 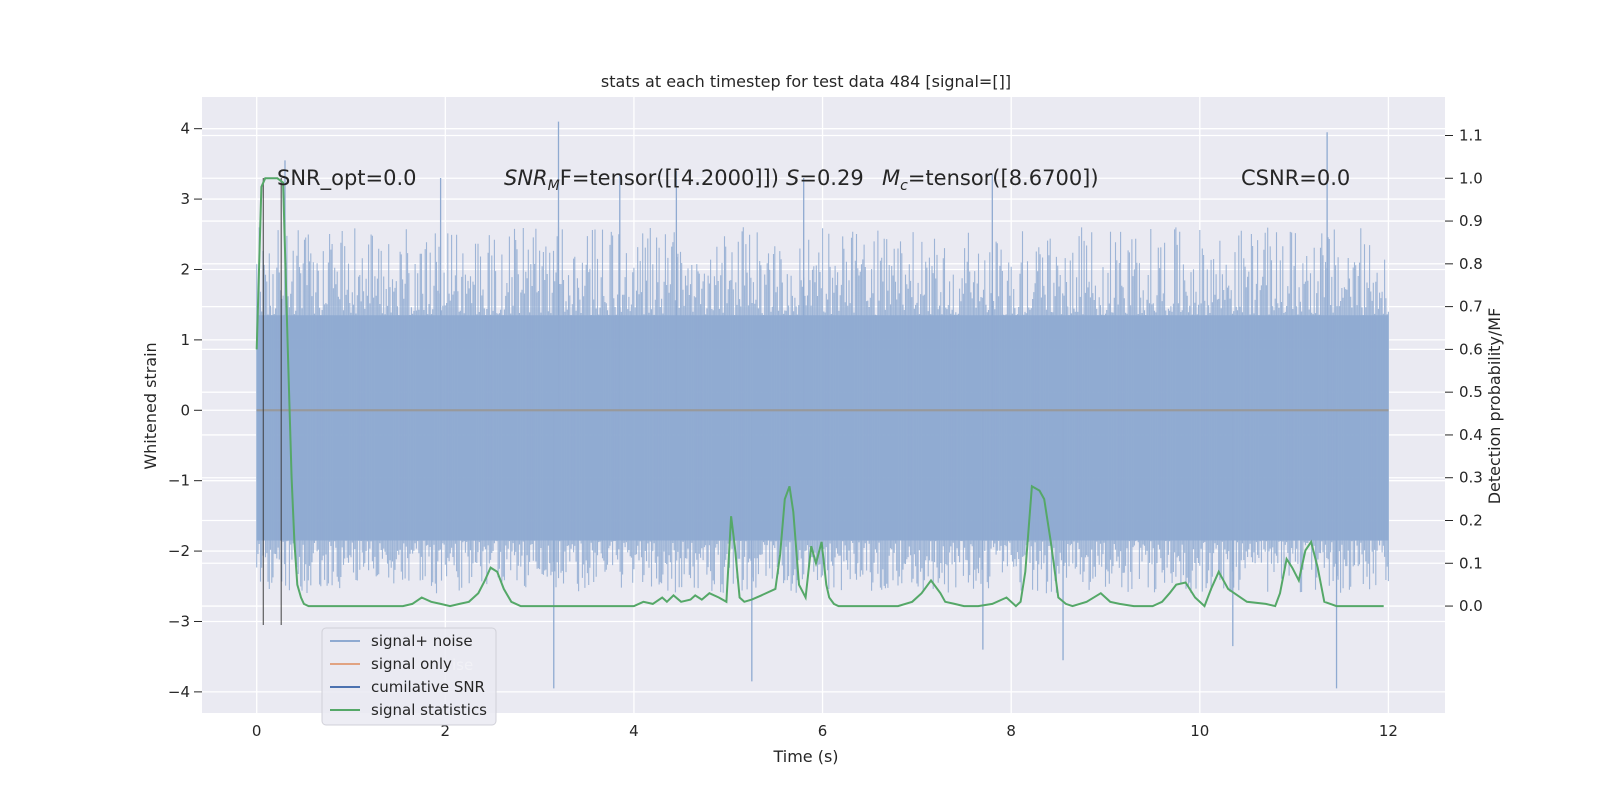 I want to click on x-tick-label: 12, so click(x=1388, y=731).